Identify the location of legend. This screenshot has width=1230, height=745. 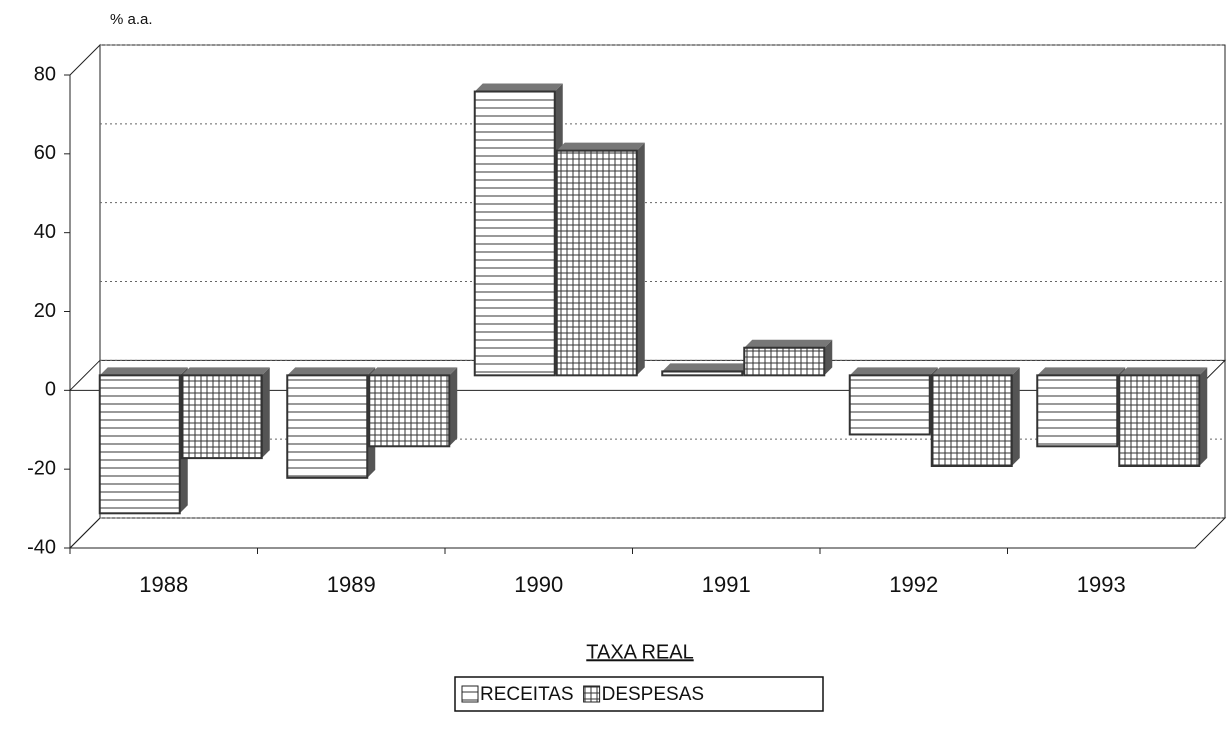
(639, 694).